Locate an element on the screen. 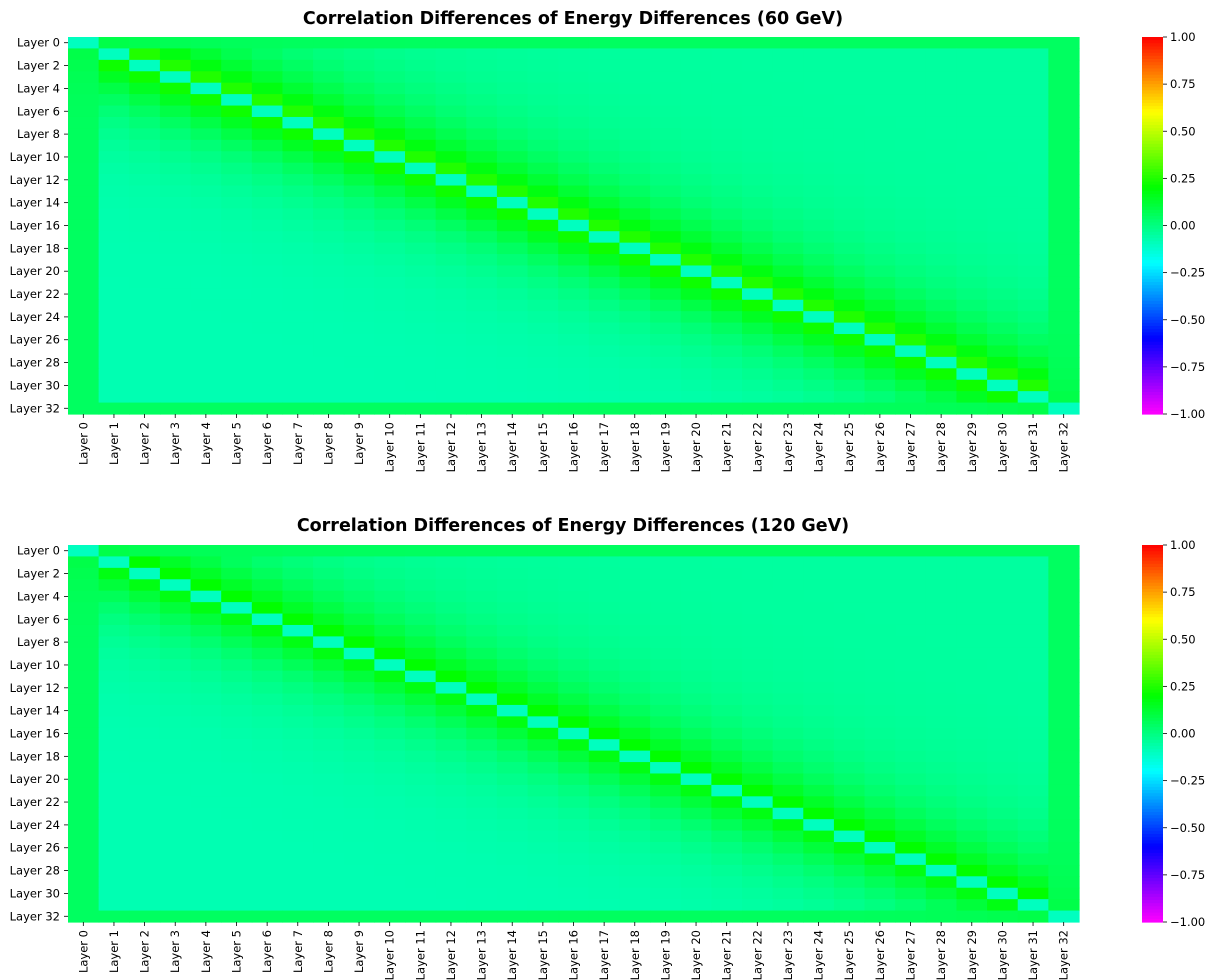  colorbar-tick-label: −1.00 is located at coordinates (1187, 922).